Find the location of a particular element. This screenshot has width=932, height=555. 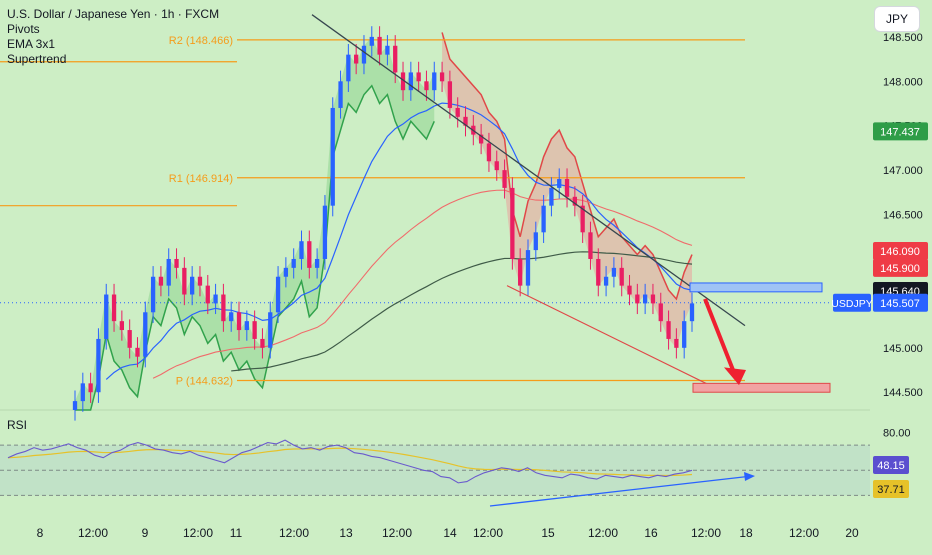

rsi-trend-arrowhead is located at coordinates (749, 476).